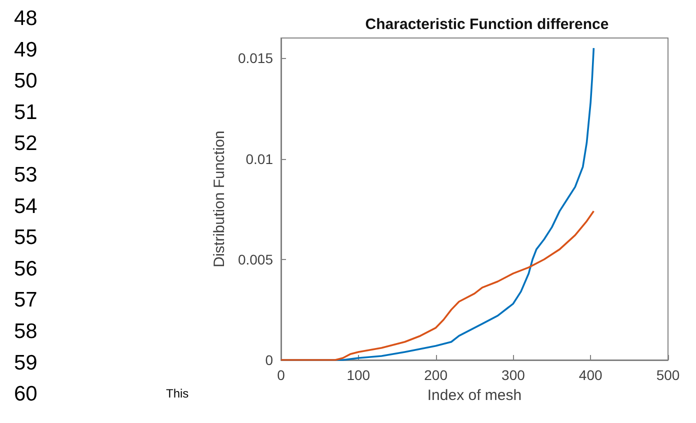 Image resolution: width=696 pixels, height=423 pixels. Describe the element at coordinates (514, 375) in the screenshot. I see `x-tick-label: 300` at that location.